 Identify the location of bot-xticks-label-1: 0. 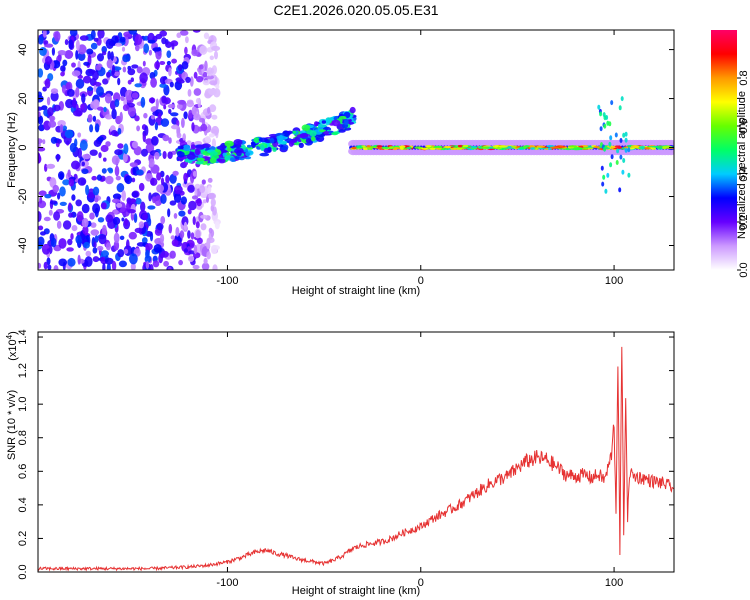
(421, 583).